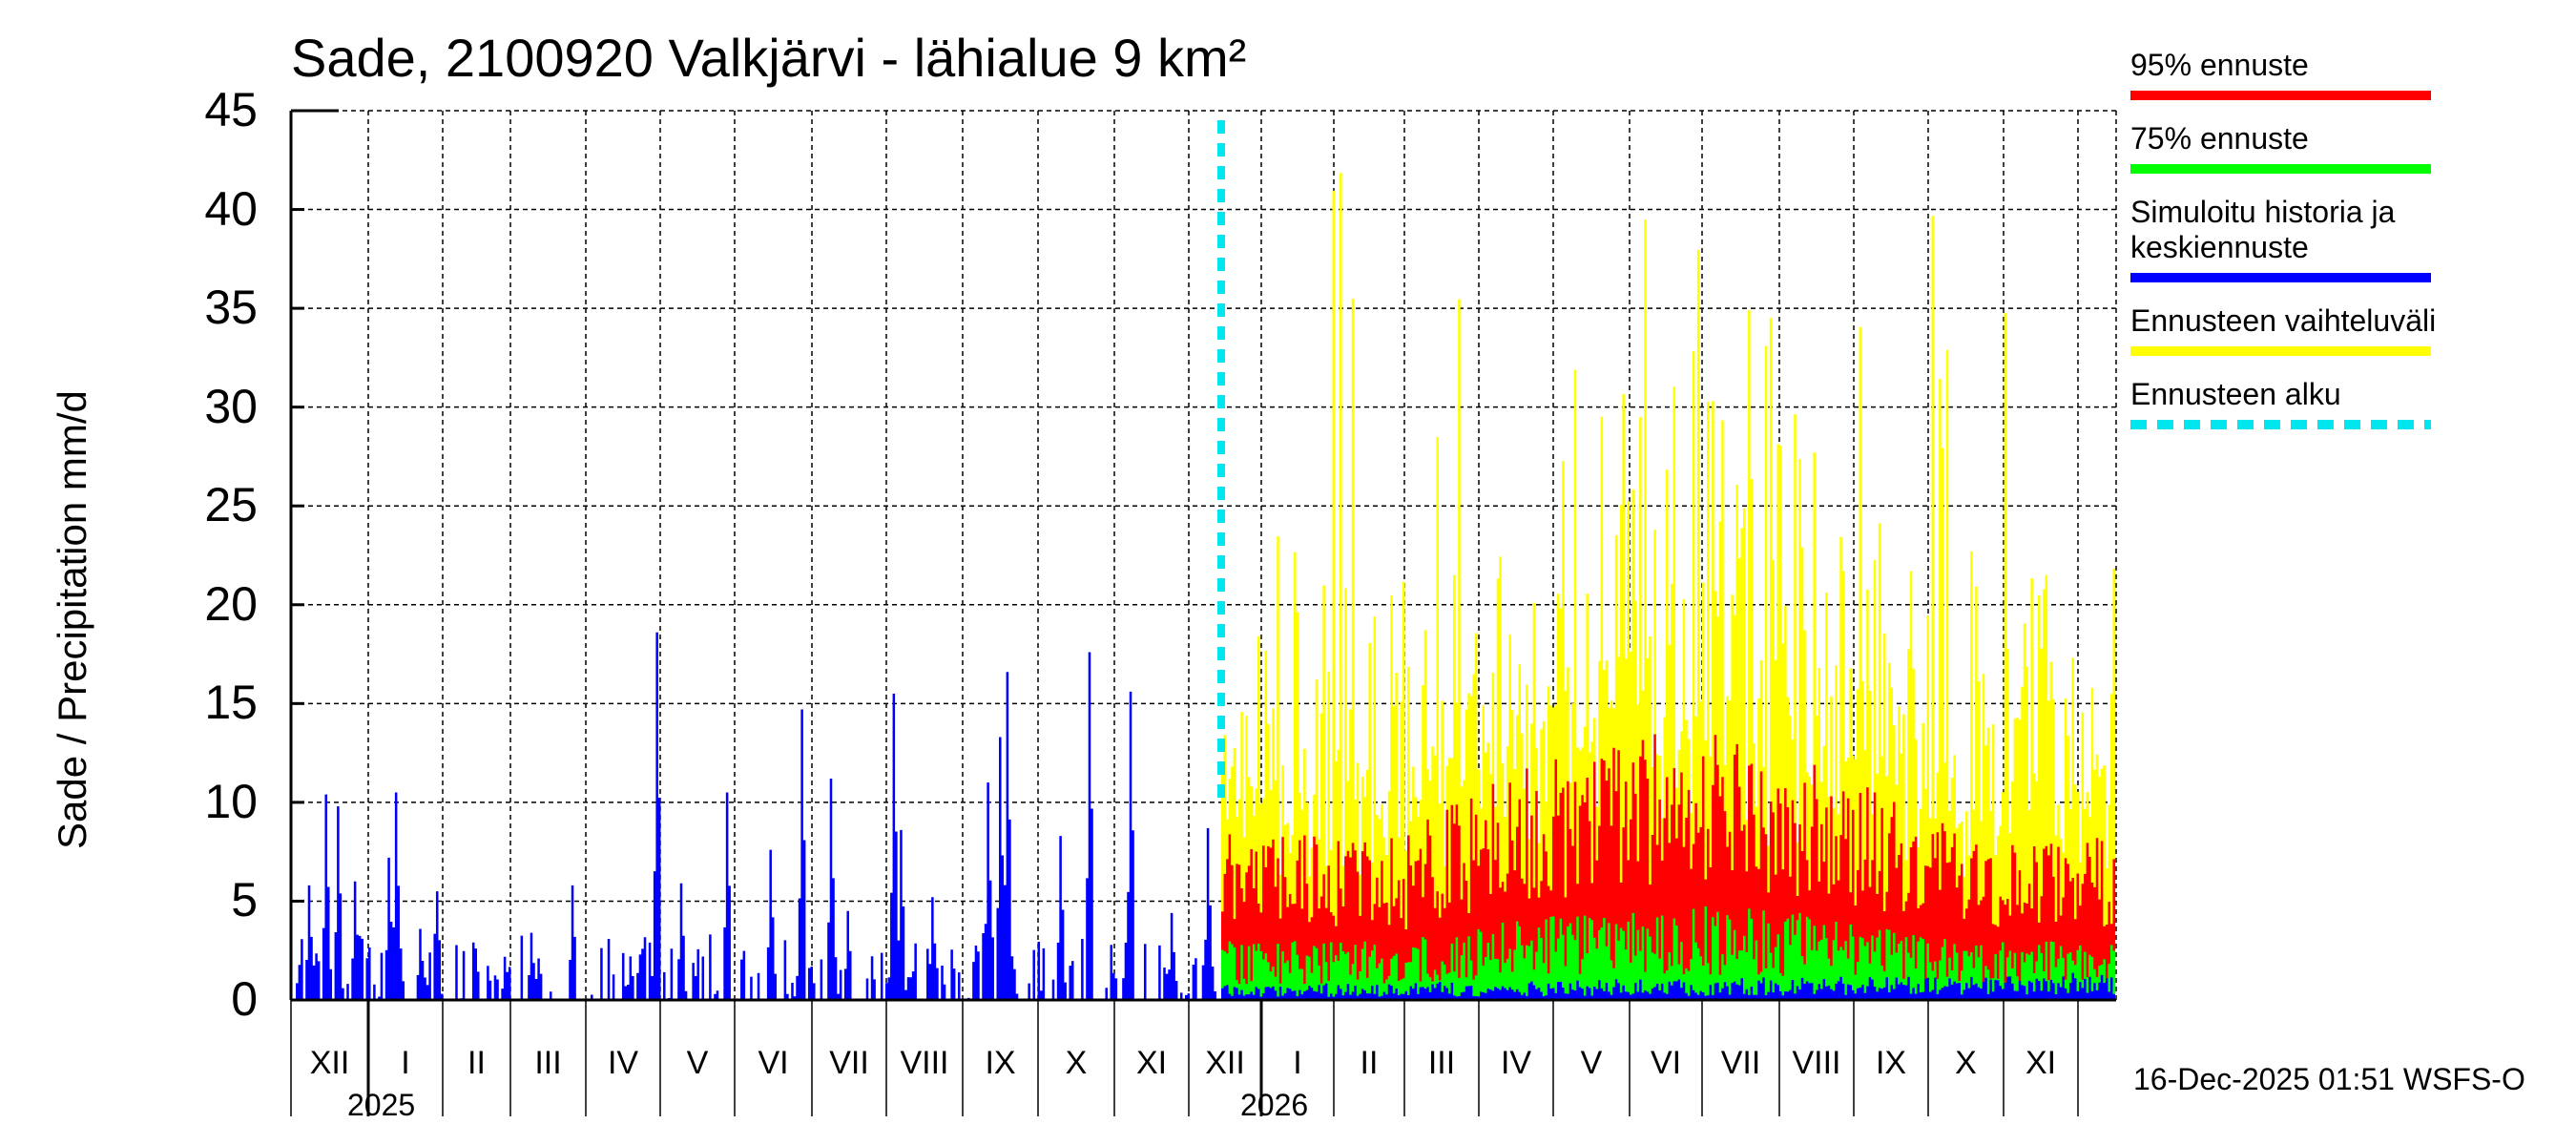 This screenshot has height=1145, width=2576. I want to click on legend-label: Ennusteen vaihteluväli, so click(2283, 321).